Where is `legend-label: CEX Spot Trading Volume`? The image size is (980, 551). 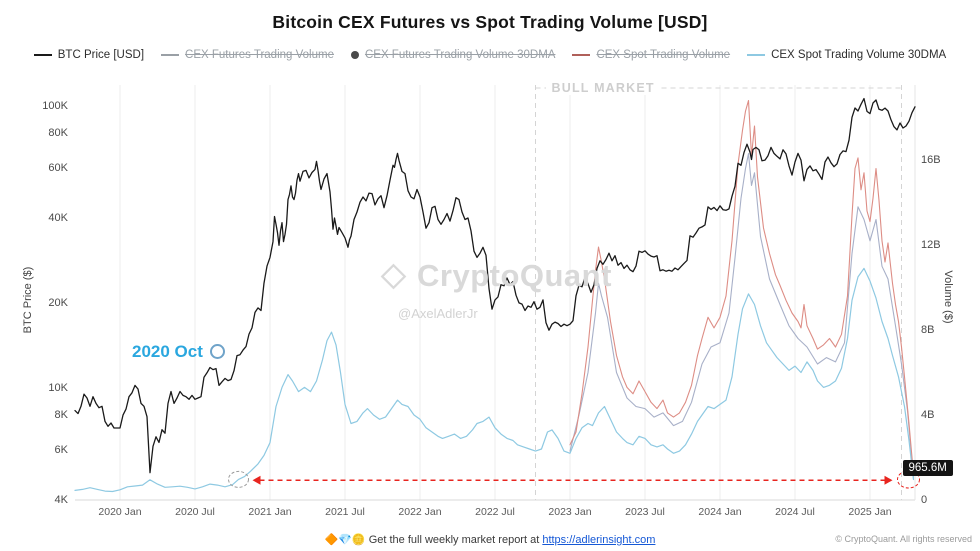
legend-label: CEX Spot Trading Volume is located at coordinates (663, 55).